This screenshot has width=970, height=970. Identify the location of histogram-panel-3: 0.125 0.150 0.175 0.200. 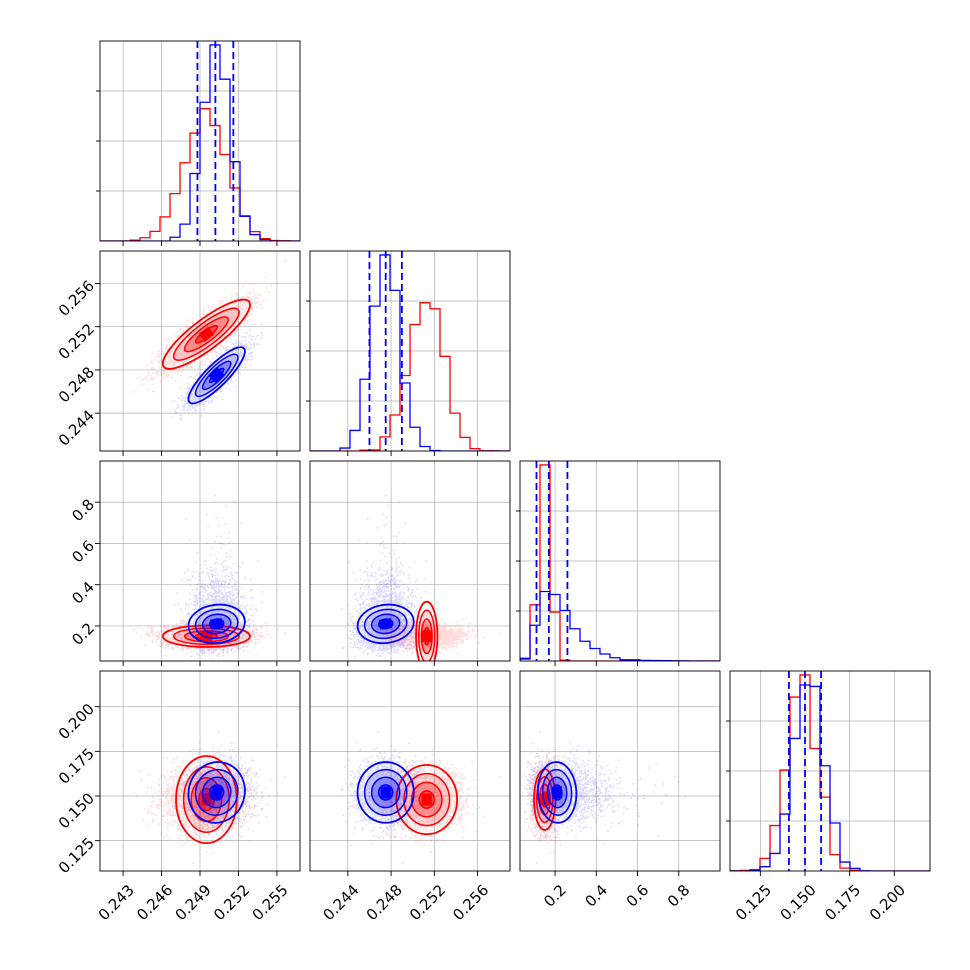
(828, 797).